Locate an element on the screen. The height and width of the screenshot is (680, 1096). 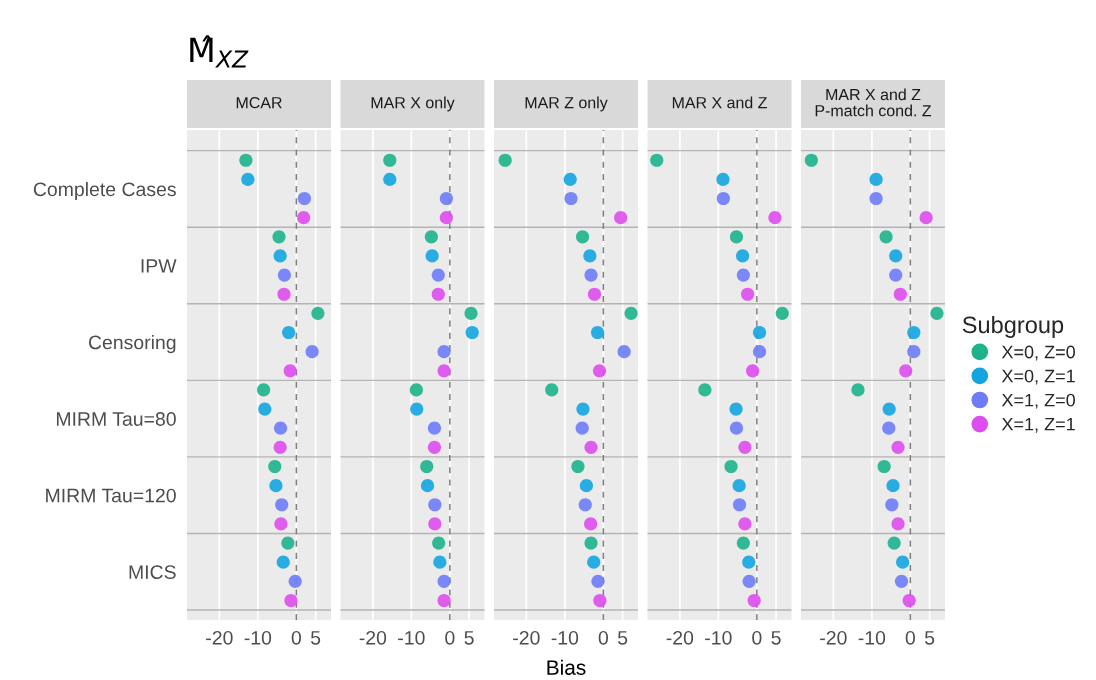
legend-label: X=1, Z=1 is located at coordinates (1038, 425).